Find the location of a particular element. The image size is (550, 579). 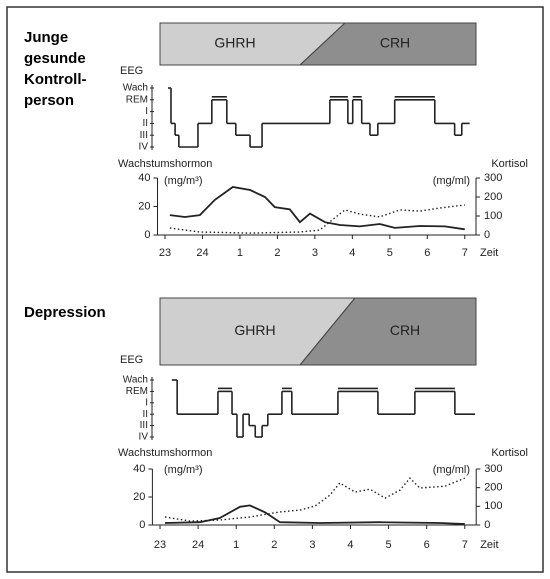

panel-title: Junge is located at coordinates (46, 37).